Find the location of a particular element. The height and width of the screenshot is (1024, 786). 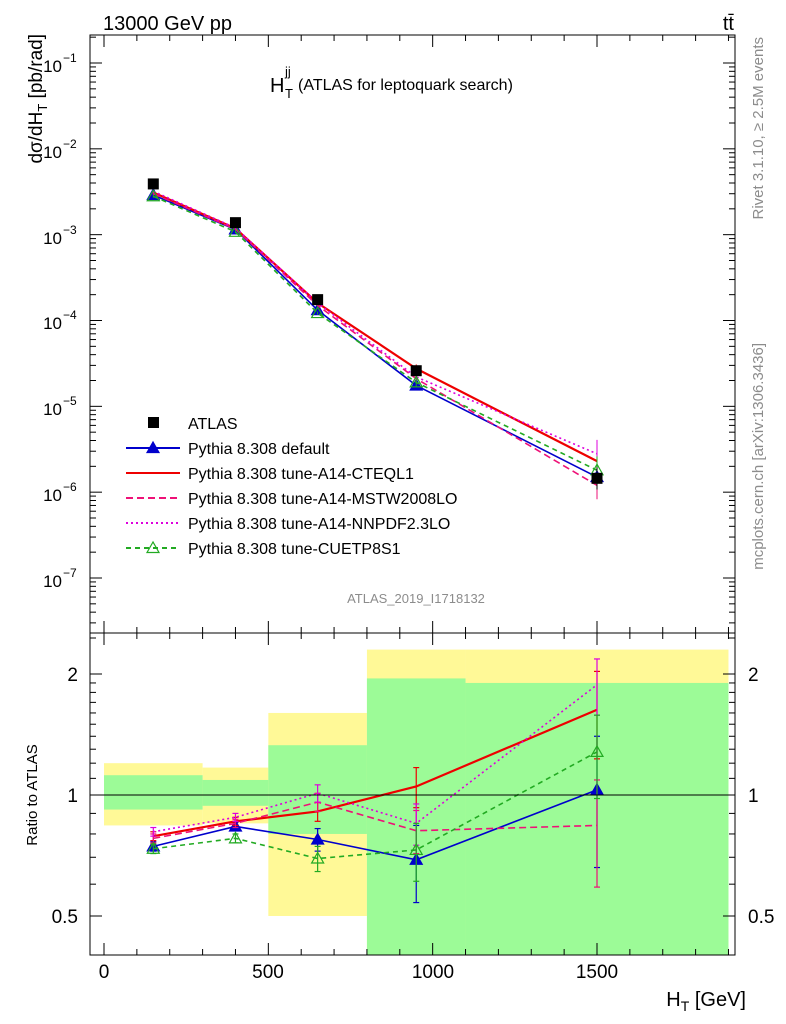

legend-label: Pythia 8.308 default is located at coordinates (259, 449).